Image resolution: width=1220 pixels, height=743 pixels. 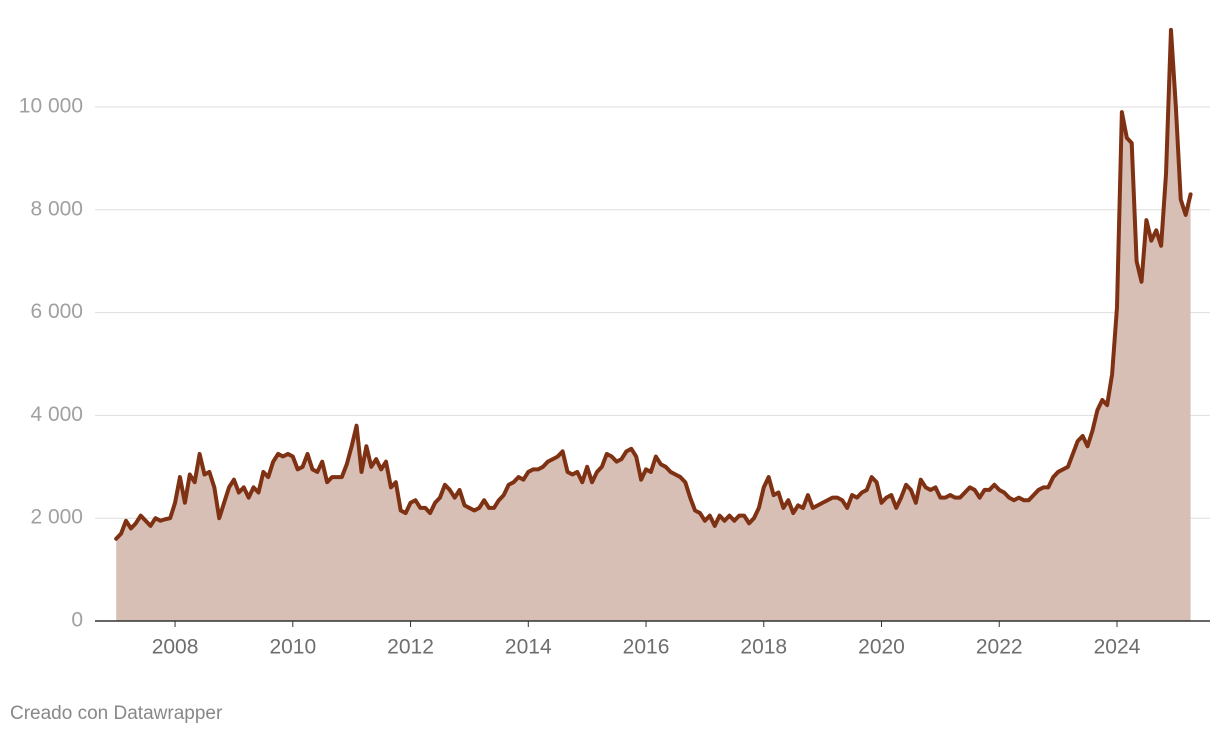 What do you see at coordinates (999, 647) in the screenshot?
I see `x-tick-label: 2022` at bounding box center [999, 647].